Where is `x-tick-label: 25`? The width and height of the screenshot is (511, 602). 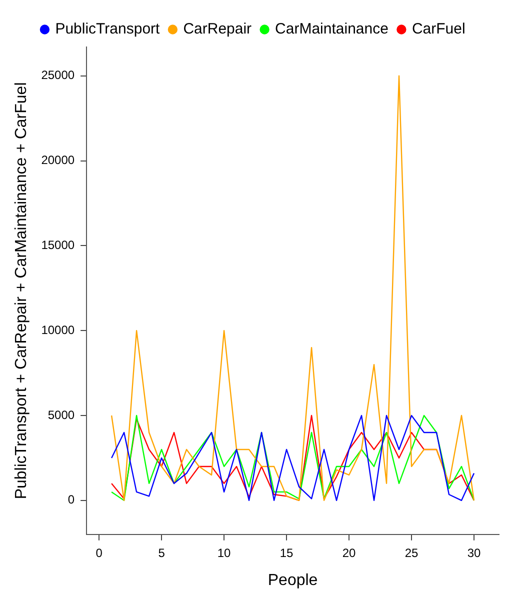
x-tick-label: 25 is located at coordinates (411, 553).